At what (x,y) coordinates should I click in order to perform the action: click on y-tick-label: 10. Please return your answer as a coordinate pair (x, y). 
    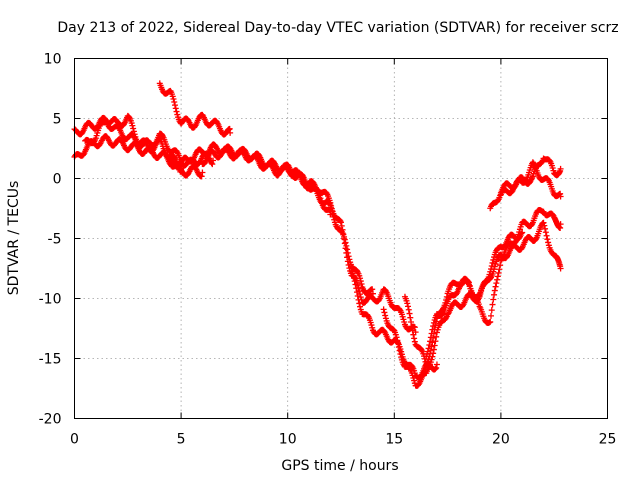
    Looking at the image, I should click on (53, 60).